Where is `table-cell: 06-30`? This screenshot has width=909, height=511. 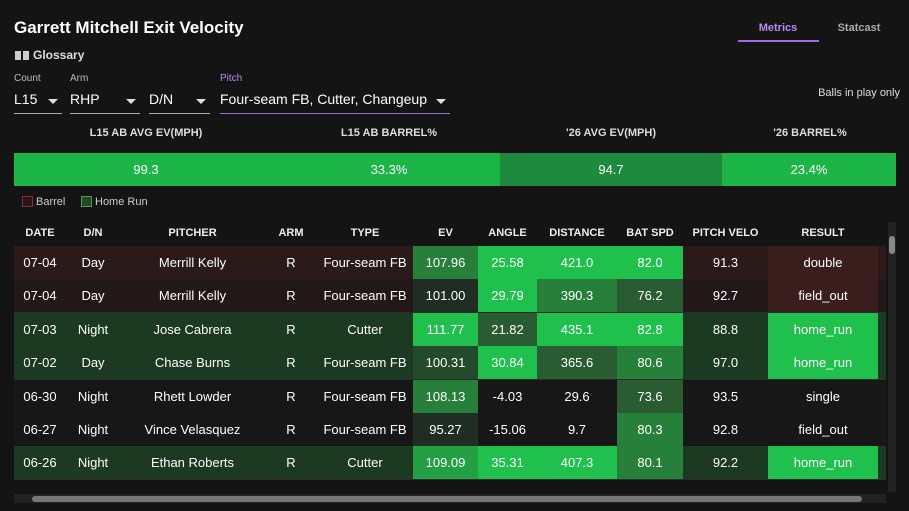 table-cell: 06-30 is located at coordinates (40, 396).